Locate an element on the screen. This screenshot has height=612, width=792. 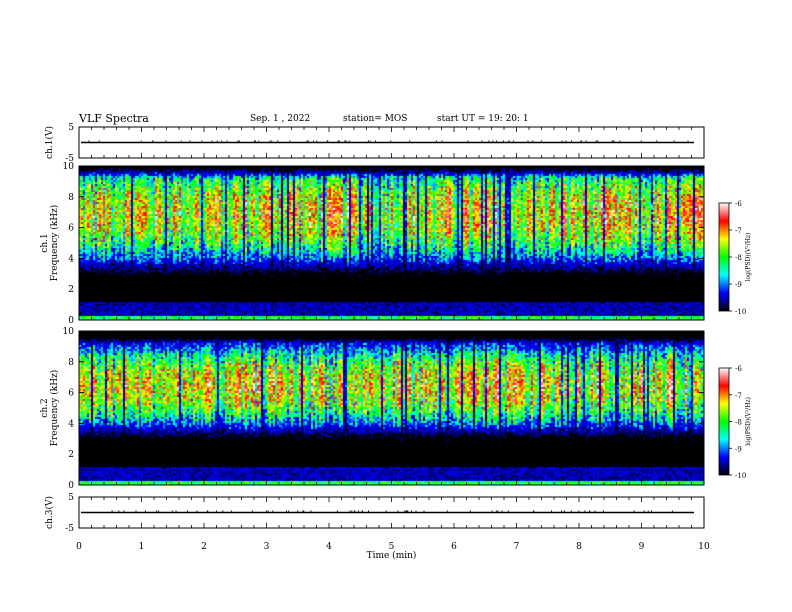
xtick-label-5: 5 is located at coordinates (392, 547).